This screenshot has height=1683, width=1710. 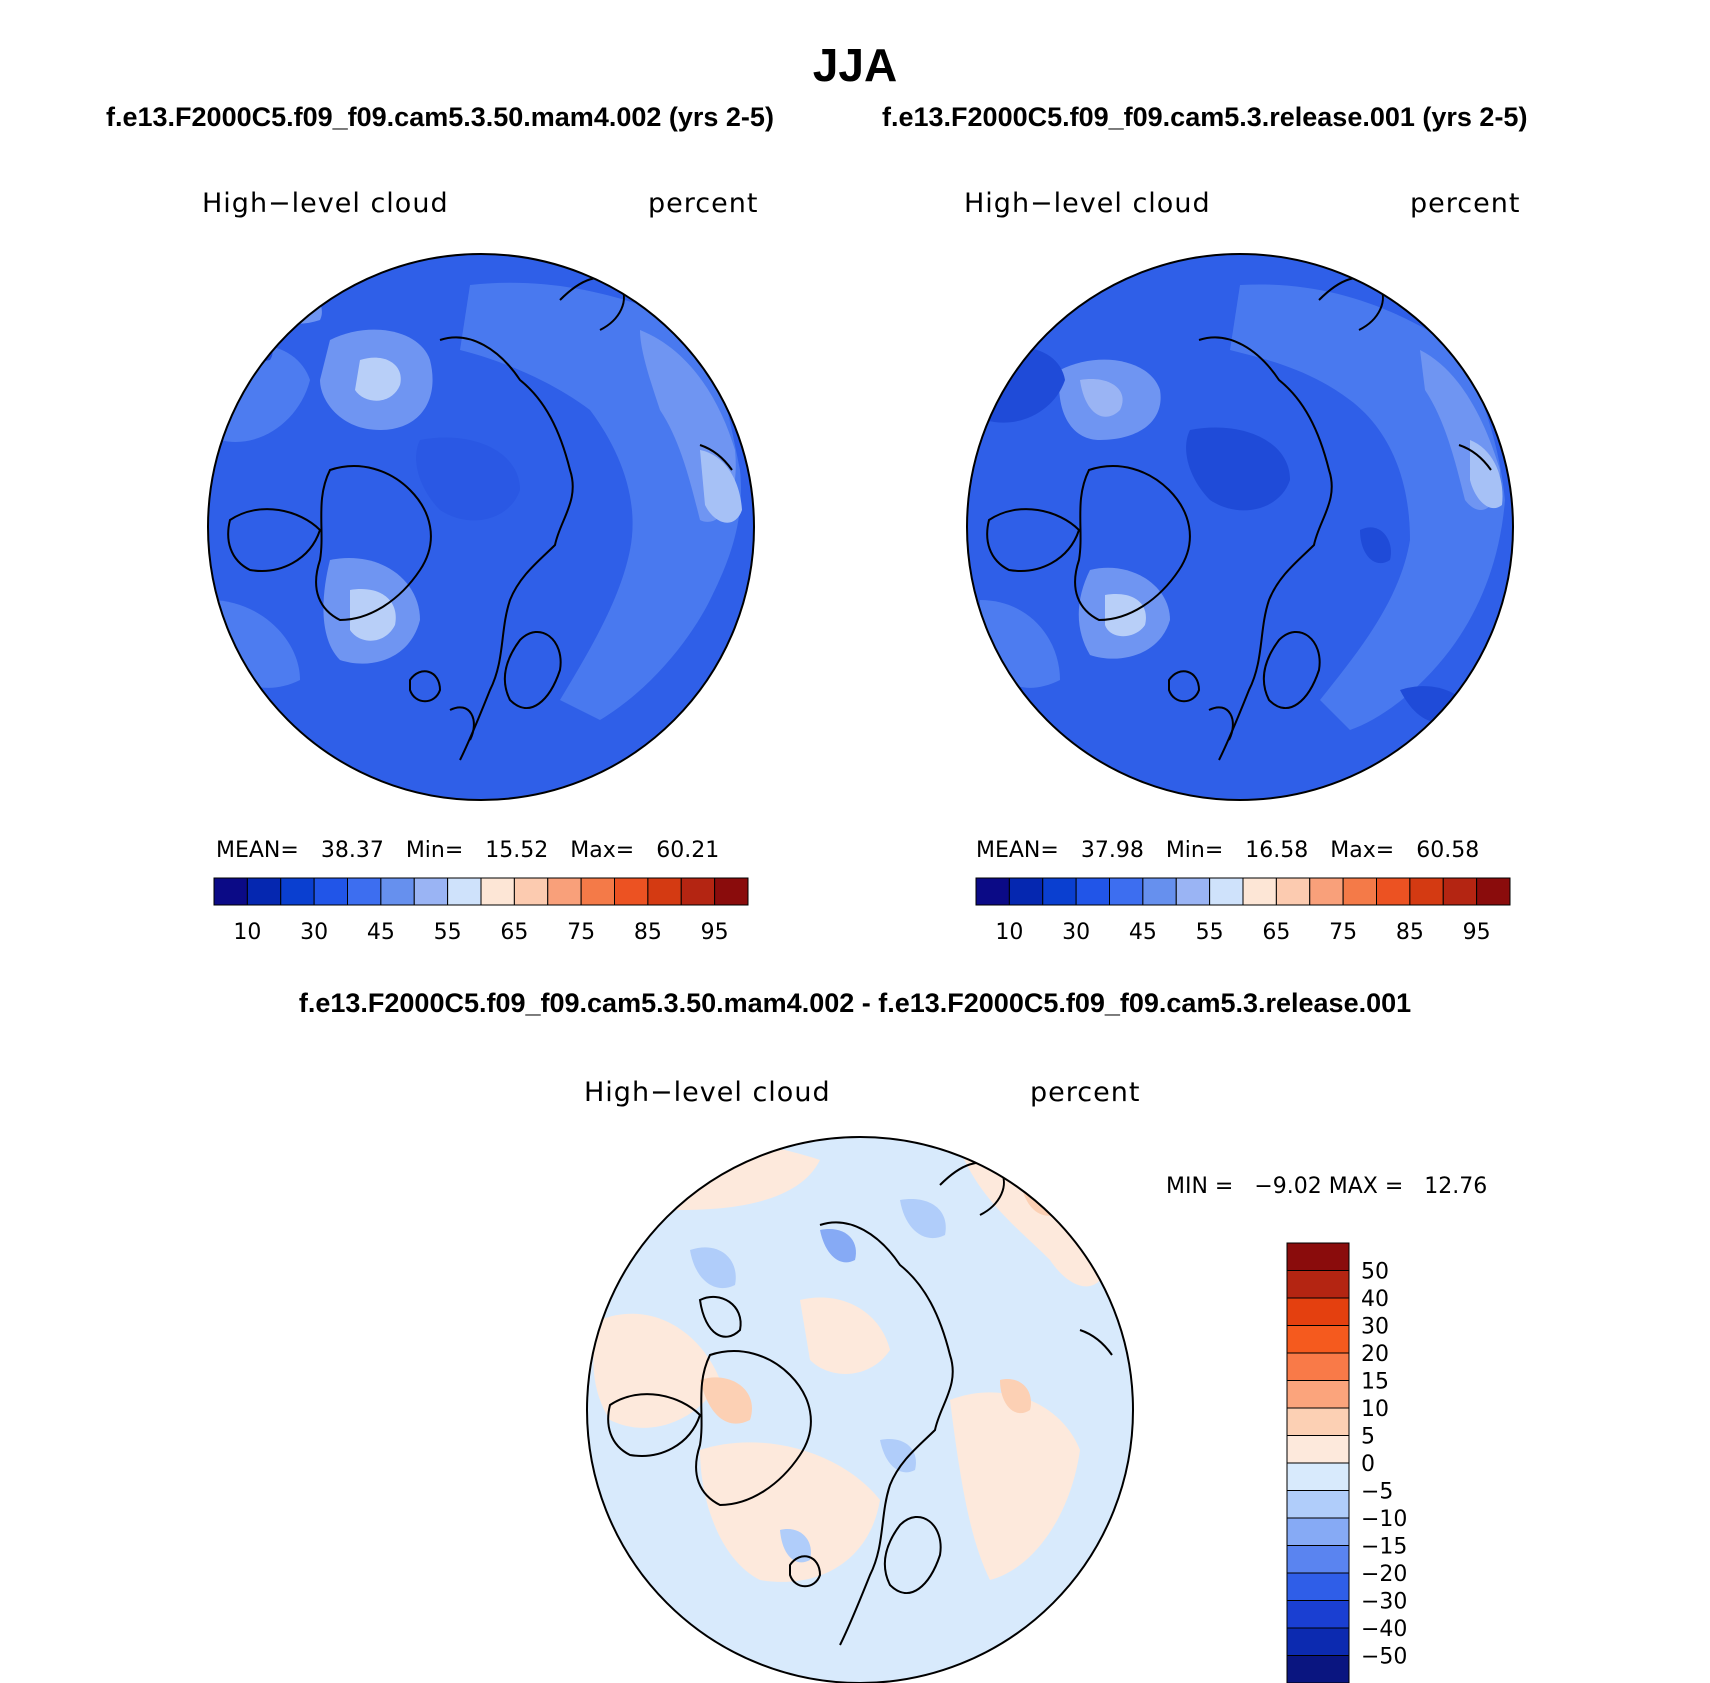 I want to click on panel1-max-label: Max=, so click(x=602, y=850).